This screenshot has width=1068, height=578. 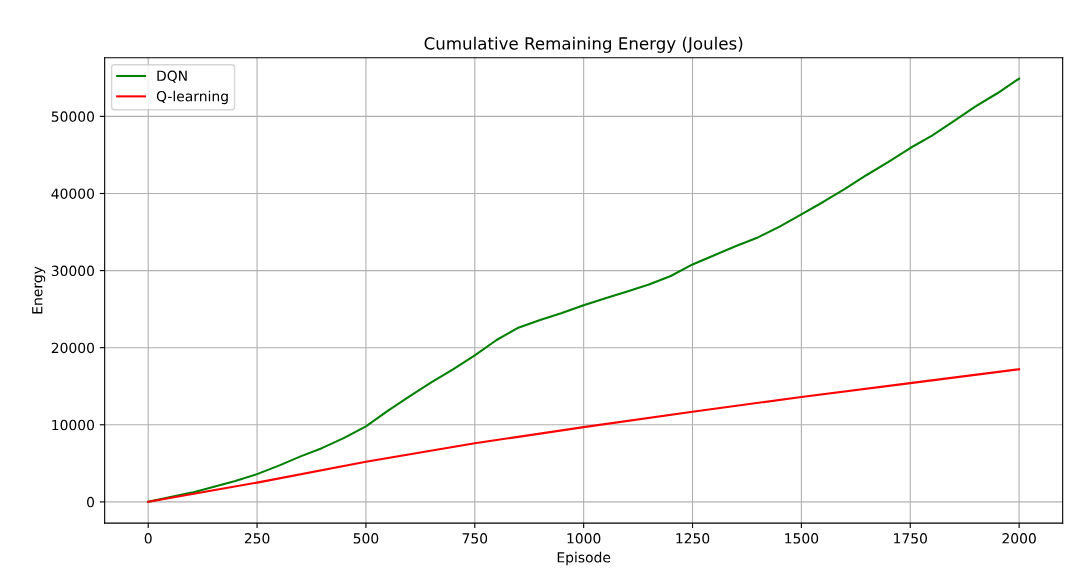 What do you see at coordinates (73, 193) in the screenshot?
I see `y-tick-label: 40000` at bounding box center [73, 193].